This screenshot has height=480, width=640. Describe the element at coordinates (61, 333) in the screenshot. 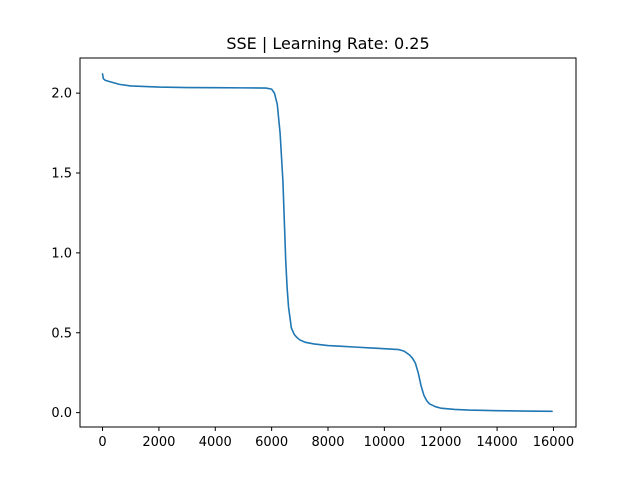

I see `y-tick-label: 0.5` at that location.